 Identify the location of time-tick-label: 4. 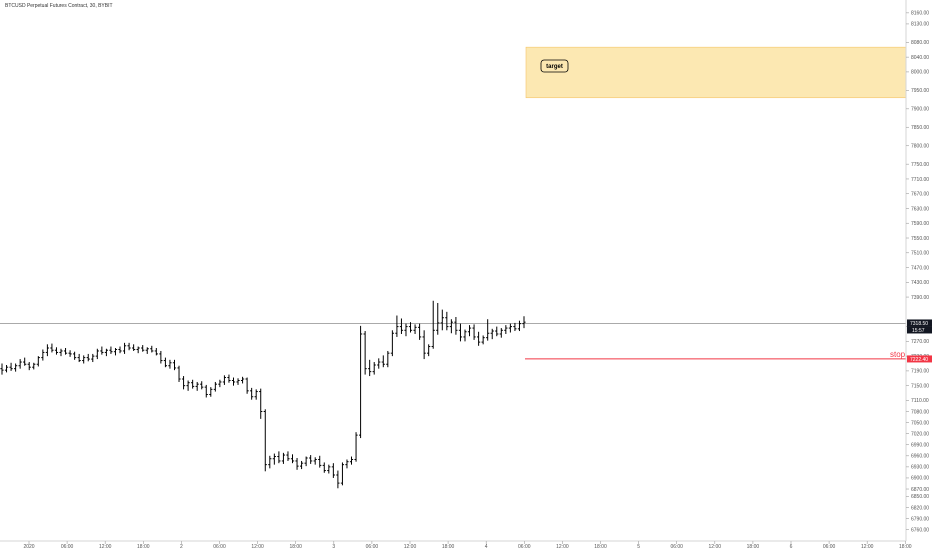
(486, 547).